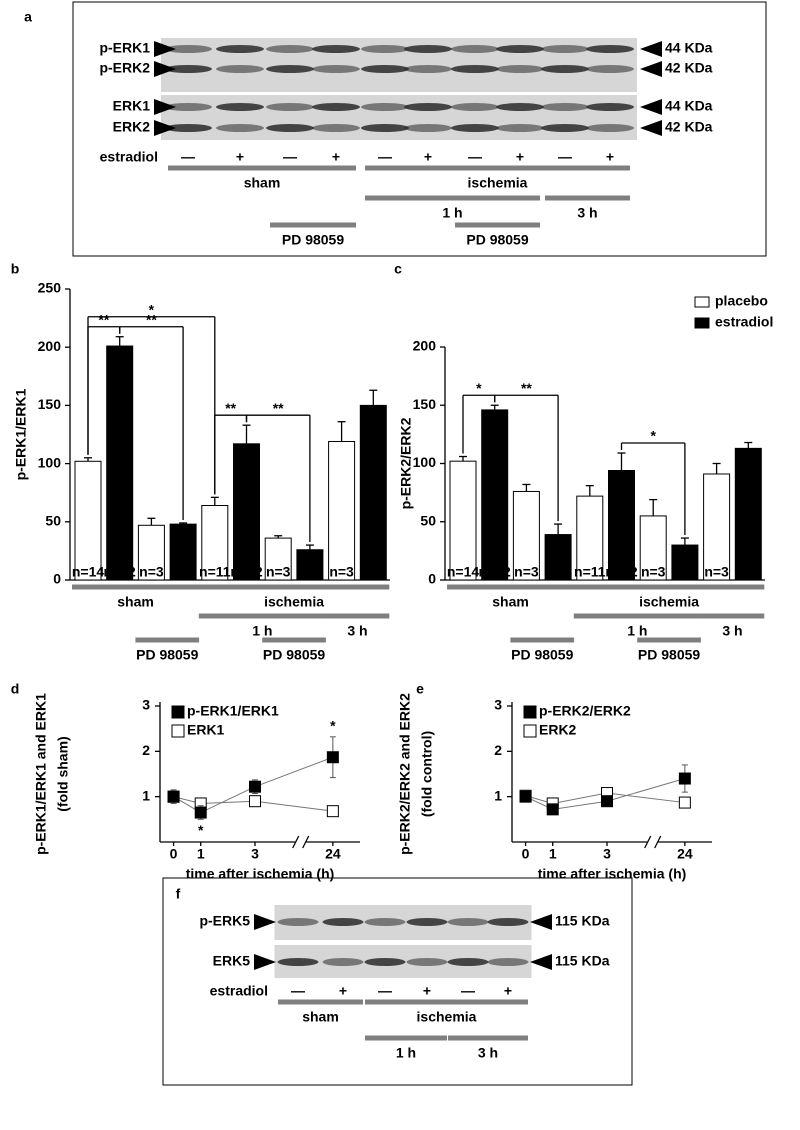 The image size is (800, 1130). I want to click on legend-label: p-ERK1/ERK1, so click(233, 711).